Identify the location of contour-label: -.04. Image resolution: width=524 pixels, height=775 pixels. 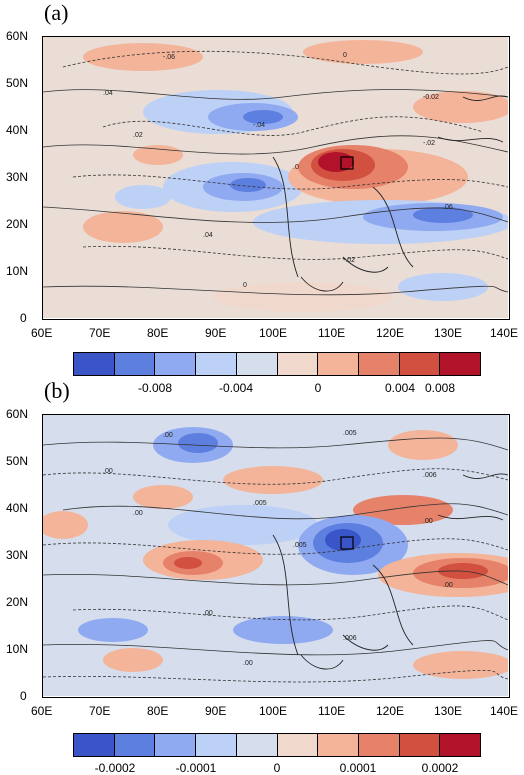
(259, 125).